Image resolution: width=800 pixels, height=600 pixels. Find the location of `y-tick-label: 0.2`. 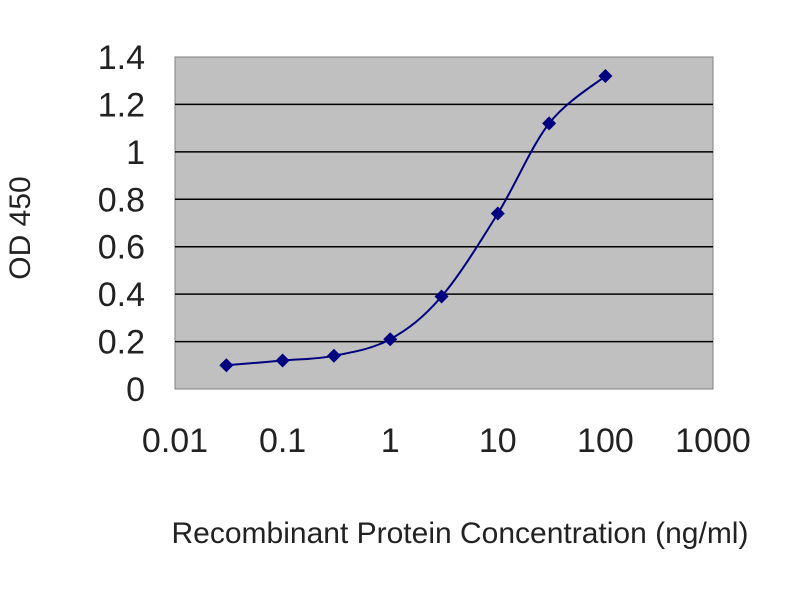

y-tick-label: 0.2 is located at coordinates (121, 343).